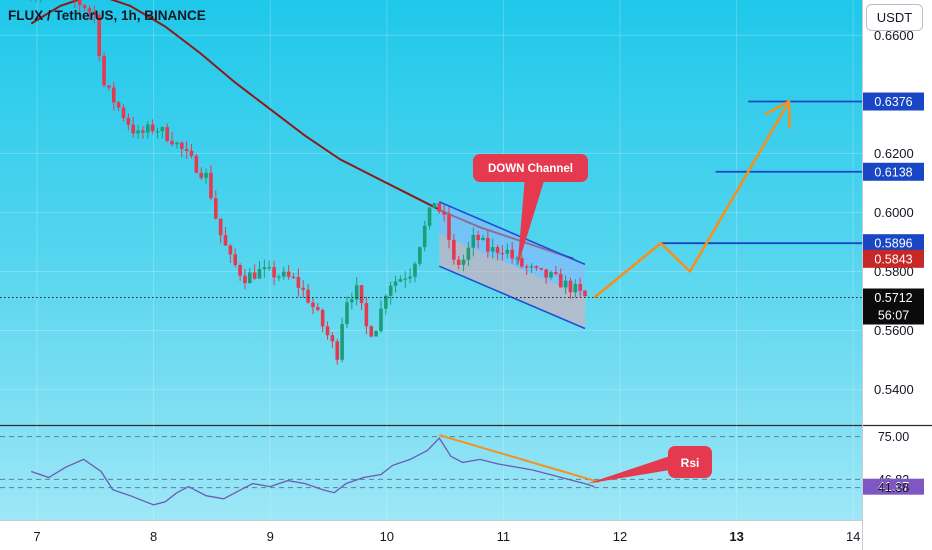  What do you see at coordinates (530, 168) in the screenshot?
I see `down-channel-bubble` at bounding box center [530, 168].